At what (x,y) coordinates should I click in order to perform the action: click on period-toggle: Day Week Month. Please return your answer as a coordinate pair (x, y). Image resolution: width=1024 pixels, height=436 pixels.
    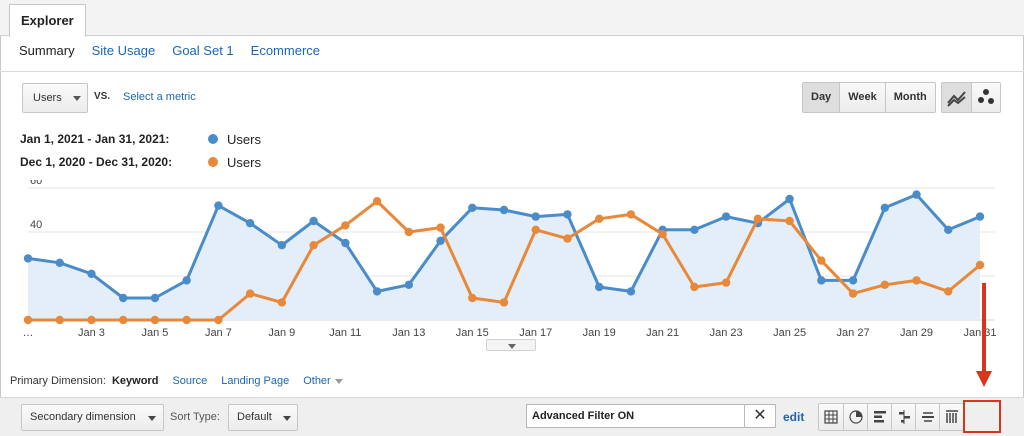
    Looking at the image, I should click on (869, 97).